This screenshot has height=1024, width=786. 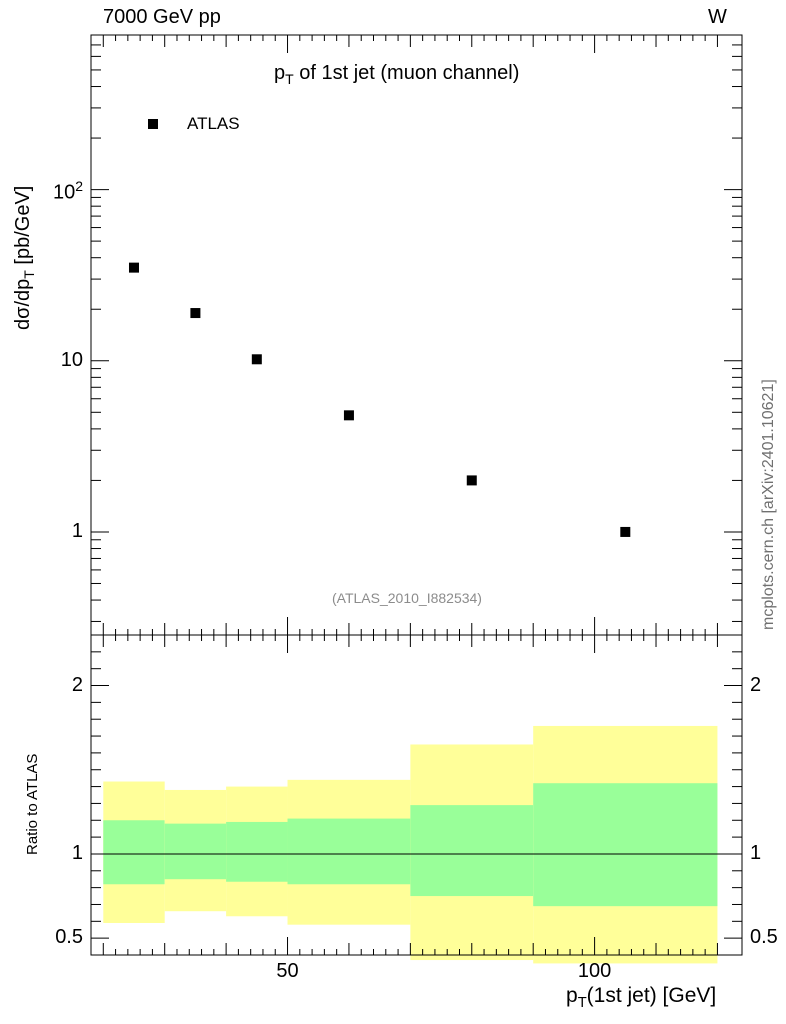 What do you see at coordinates (32, 804) in the screenshot?
I see `ratio-axis-label: Ratio to ATLAS` at bounding box center [32, 804].